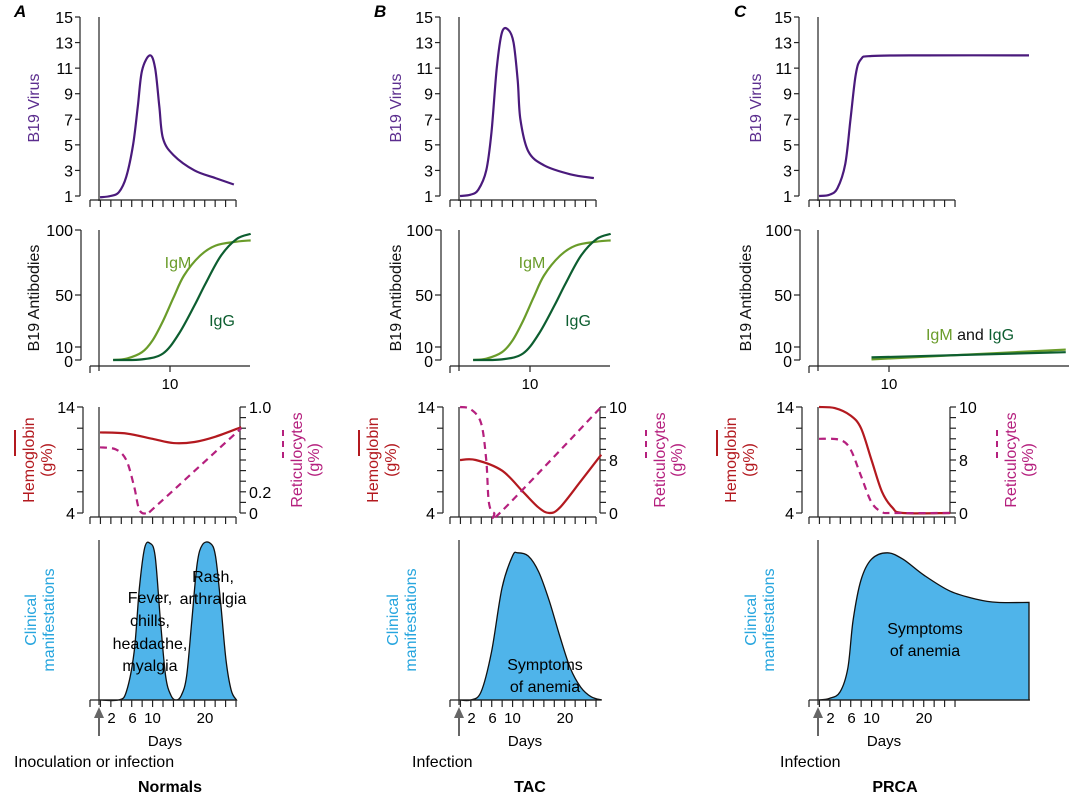 This screenshot has height=796, width=1069. What do you see at coordinates (19, 11) in the screenshot?
I see `panel-letter: A` at bounding box center [19, 11].